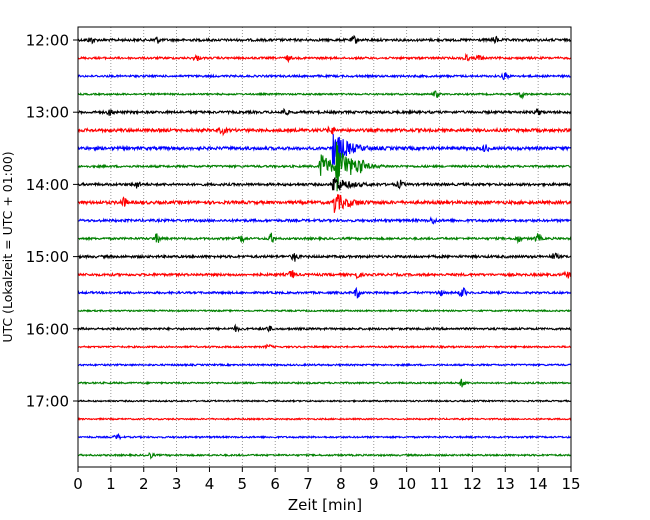  Describe the element at coordinates (47, 41) in the screenshot. I see `y-tick-label: 12:00` at that location.